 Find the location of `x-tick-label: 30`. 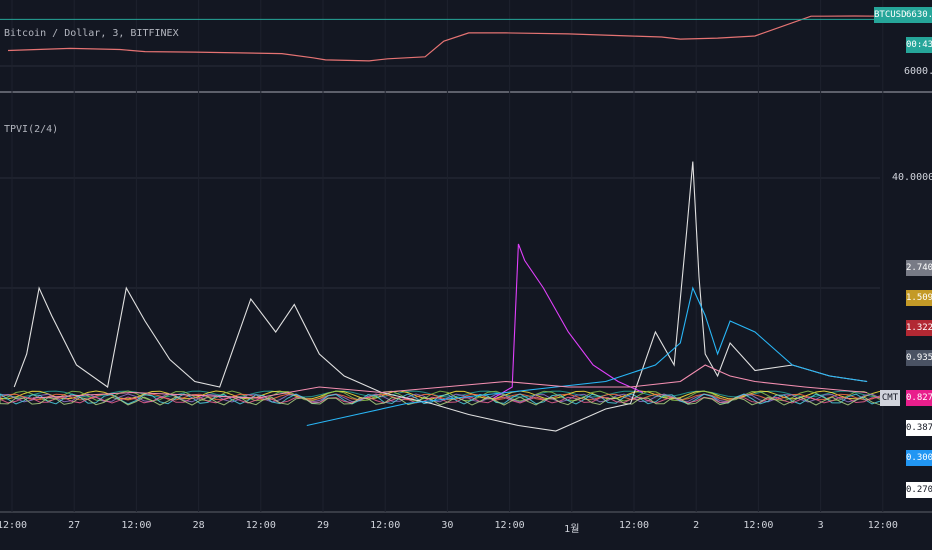

x-tick-label: 30 is located at coordinates (447, 525).